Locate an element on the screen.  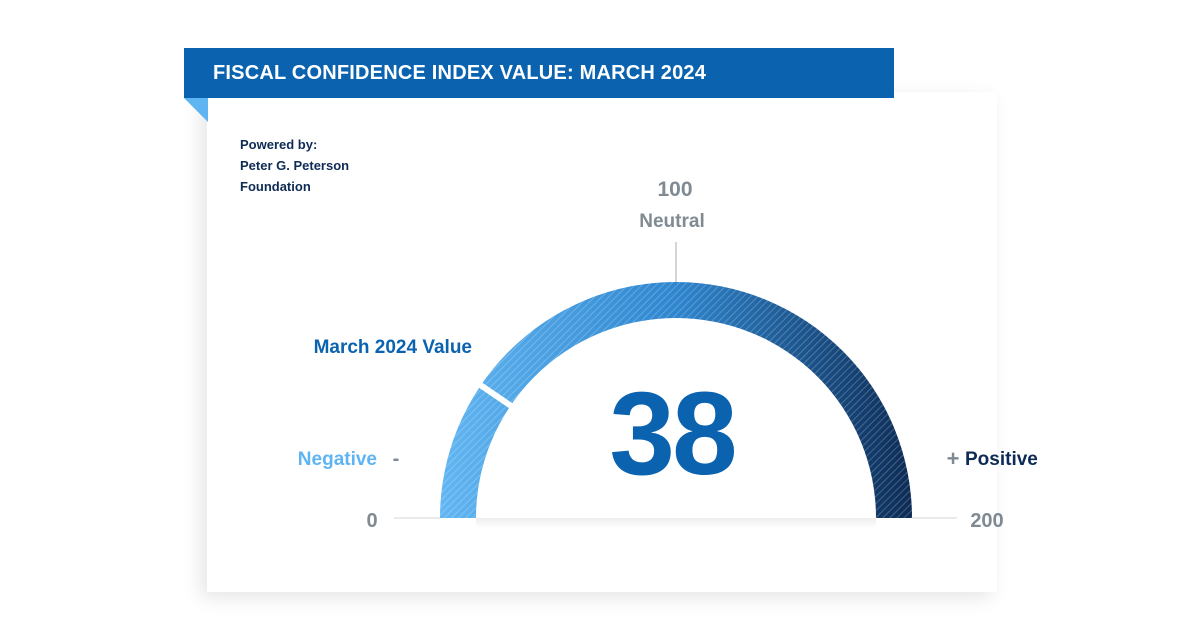
value-caption: March 2024 Value is located at coordinates (393, 347).